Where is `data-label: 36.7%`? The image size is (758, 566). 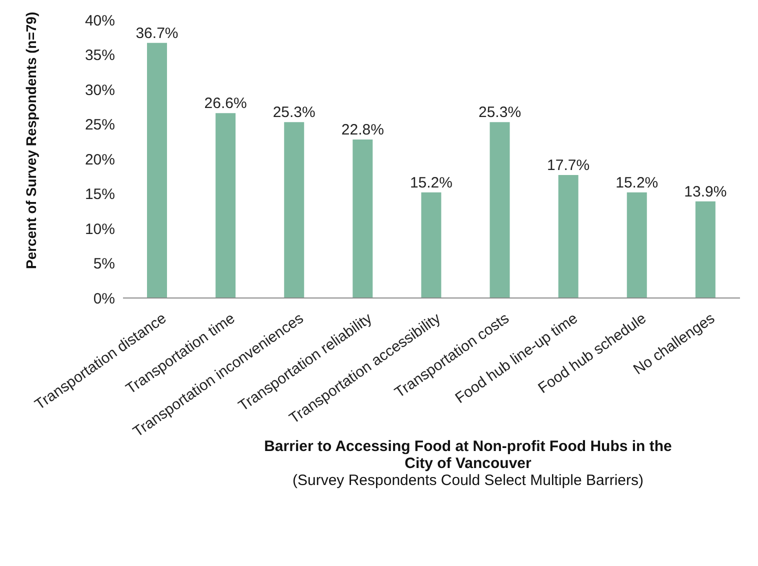 data-label: 36.7% is located at coordinates (157, 33).